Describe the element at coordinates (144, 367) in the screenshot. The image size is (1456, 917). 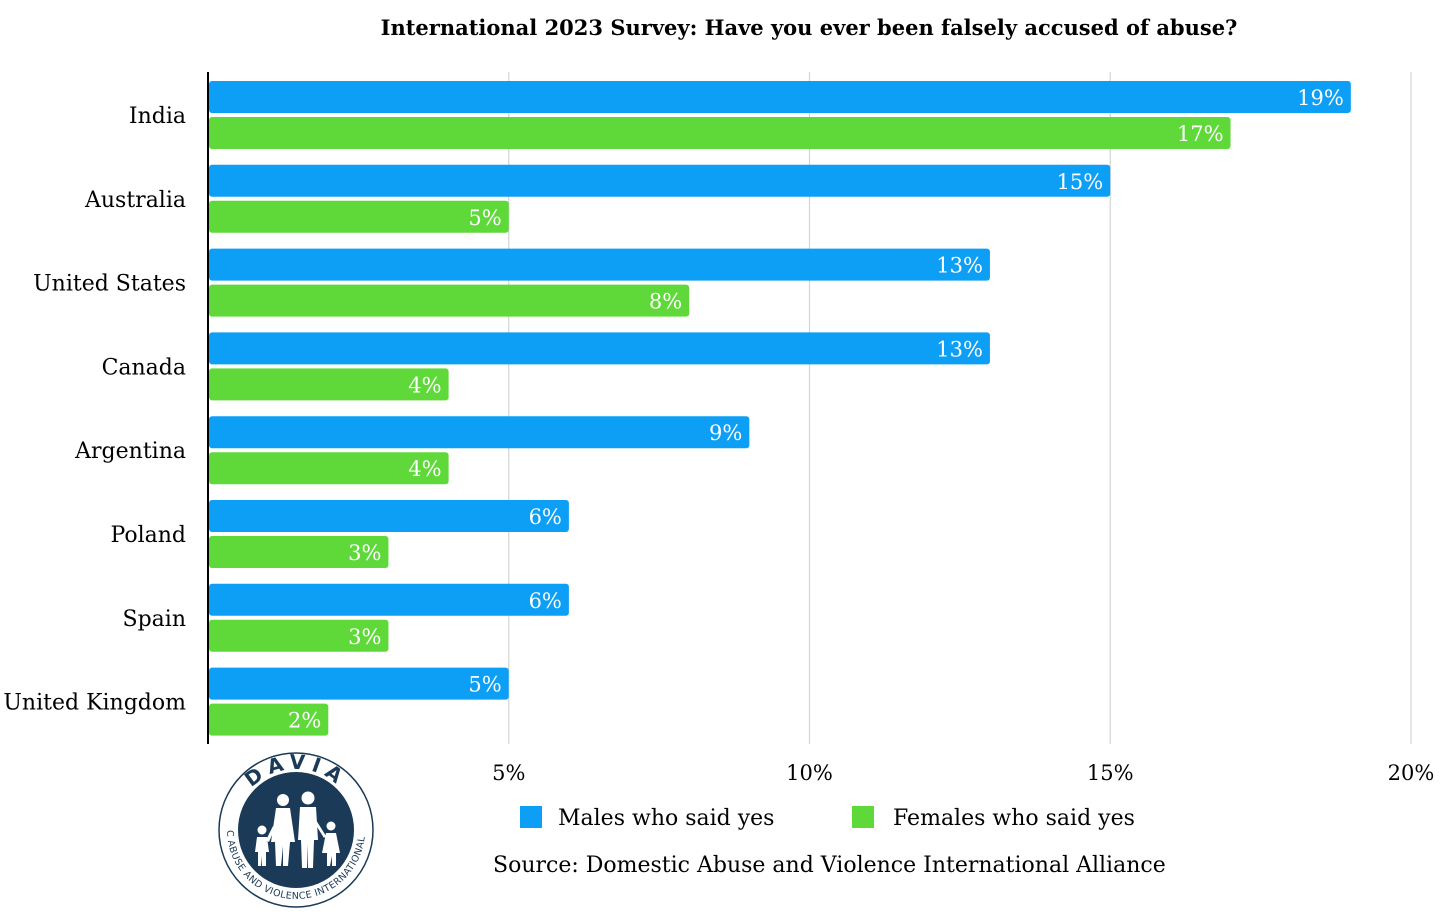
I see `category-label-canada: Canada` at that location.